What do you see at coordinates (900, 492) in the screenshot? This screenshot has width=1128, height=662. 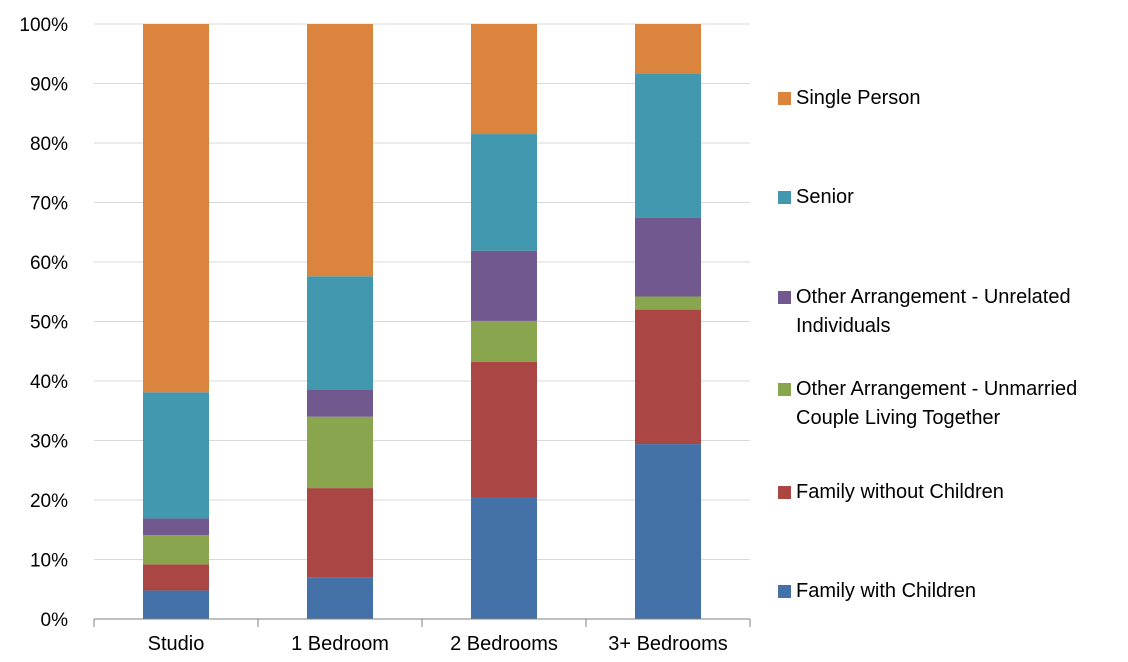 I see `legend-label: Family without Children` at bounding box center [900, 492].